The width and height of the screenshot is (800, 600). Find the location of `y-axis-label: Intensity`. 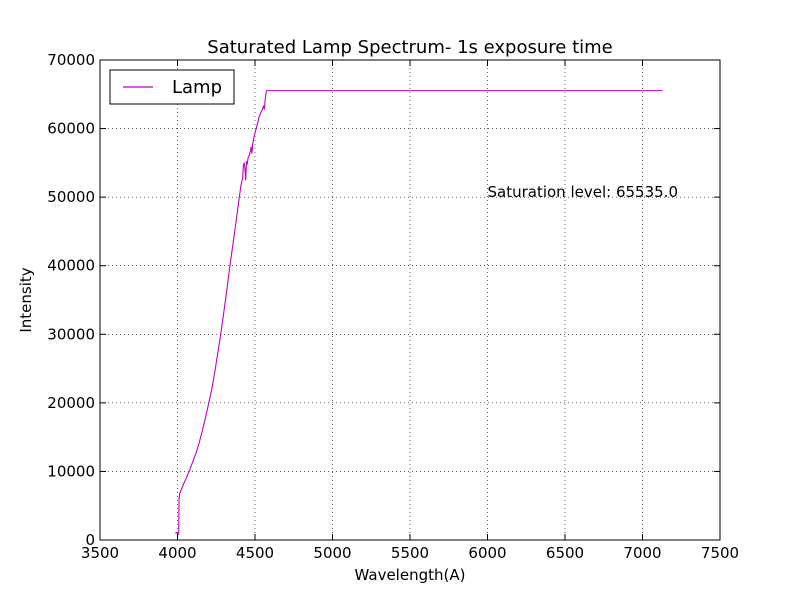

y-axis-label: Intensity is located at coordinates (26, 299).